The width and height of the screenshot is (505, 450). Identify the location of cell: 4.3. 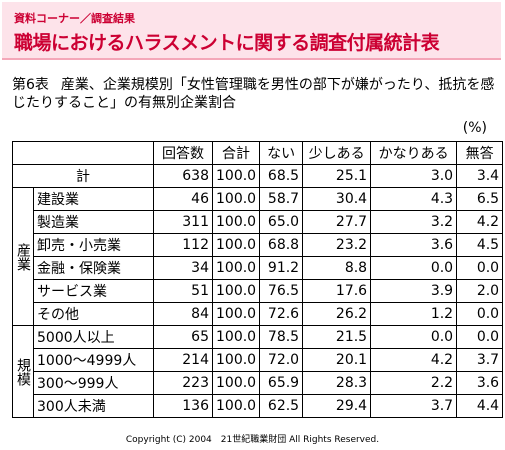
(414, 199).